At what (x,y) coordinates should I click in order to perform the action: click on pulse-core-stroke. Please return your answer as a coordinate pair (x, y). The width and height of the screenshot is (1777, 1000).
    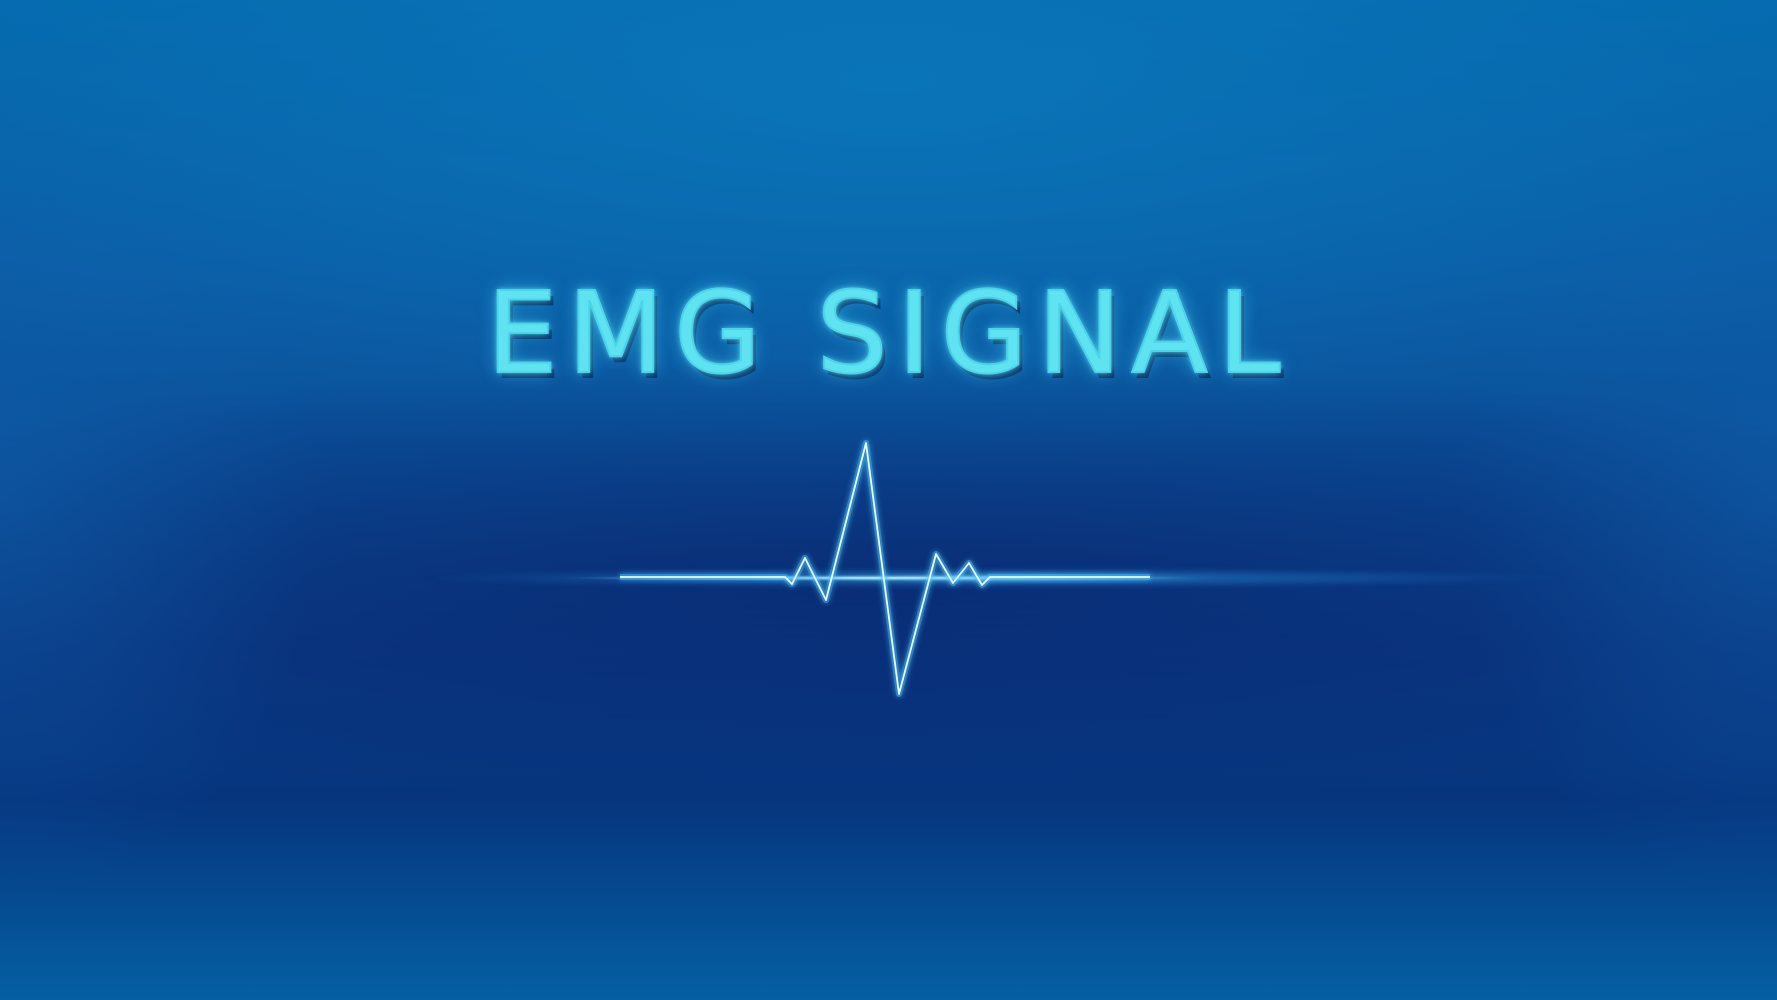
    Looking at the image, I should click on (885, 568).